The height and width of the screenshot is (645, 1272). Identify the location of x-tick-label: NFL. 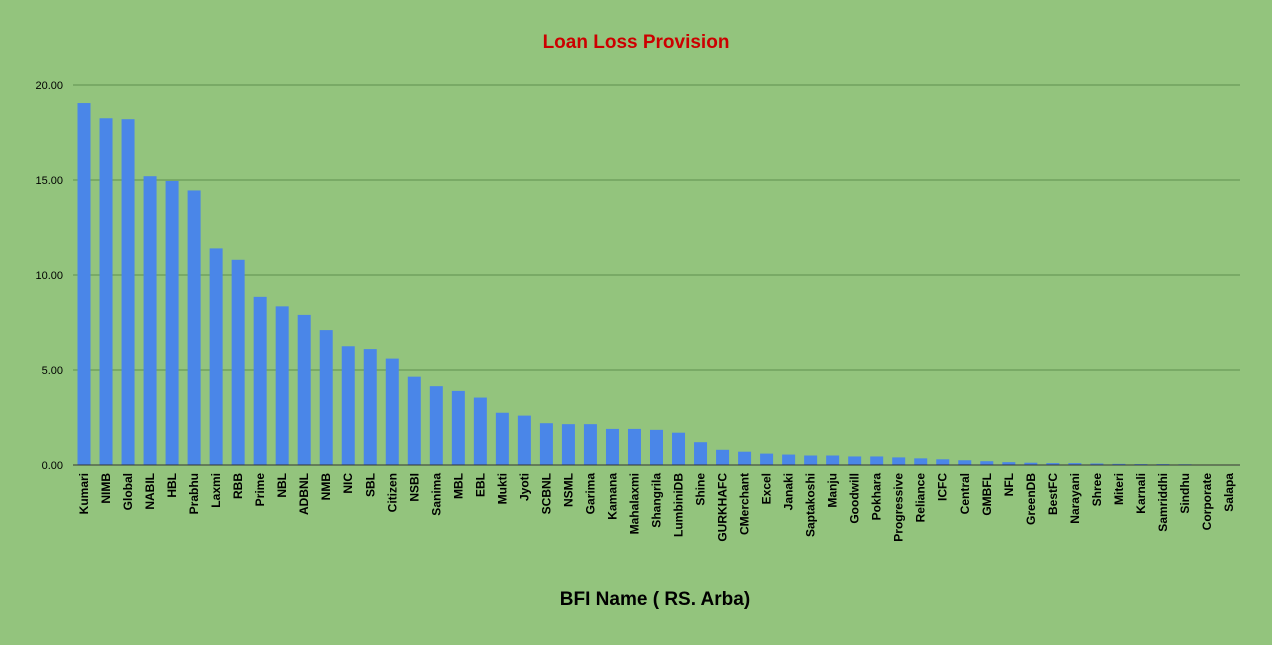
(1009, 484).